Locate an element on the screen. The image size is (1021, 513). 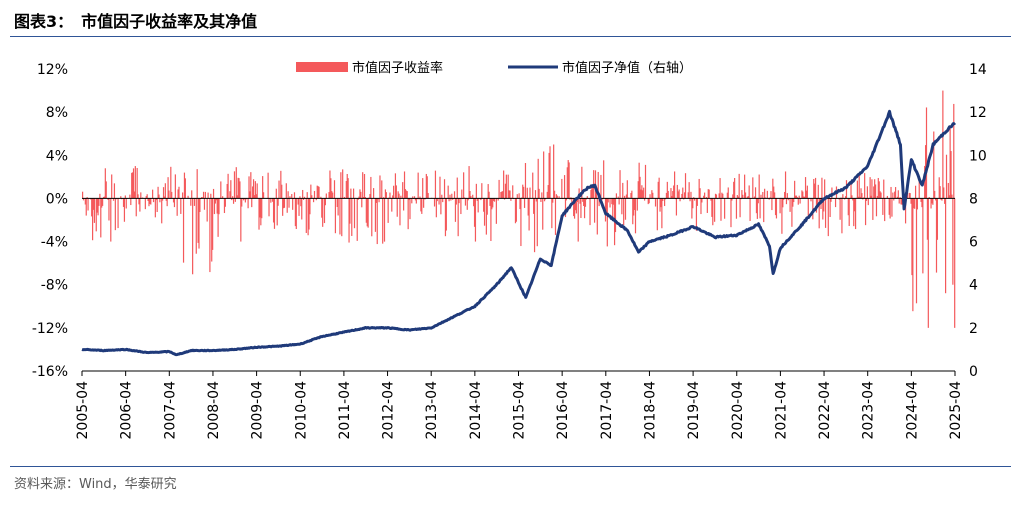
x-tick-label: 2023-04 is located at coordinates (869, 410).